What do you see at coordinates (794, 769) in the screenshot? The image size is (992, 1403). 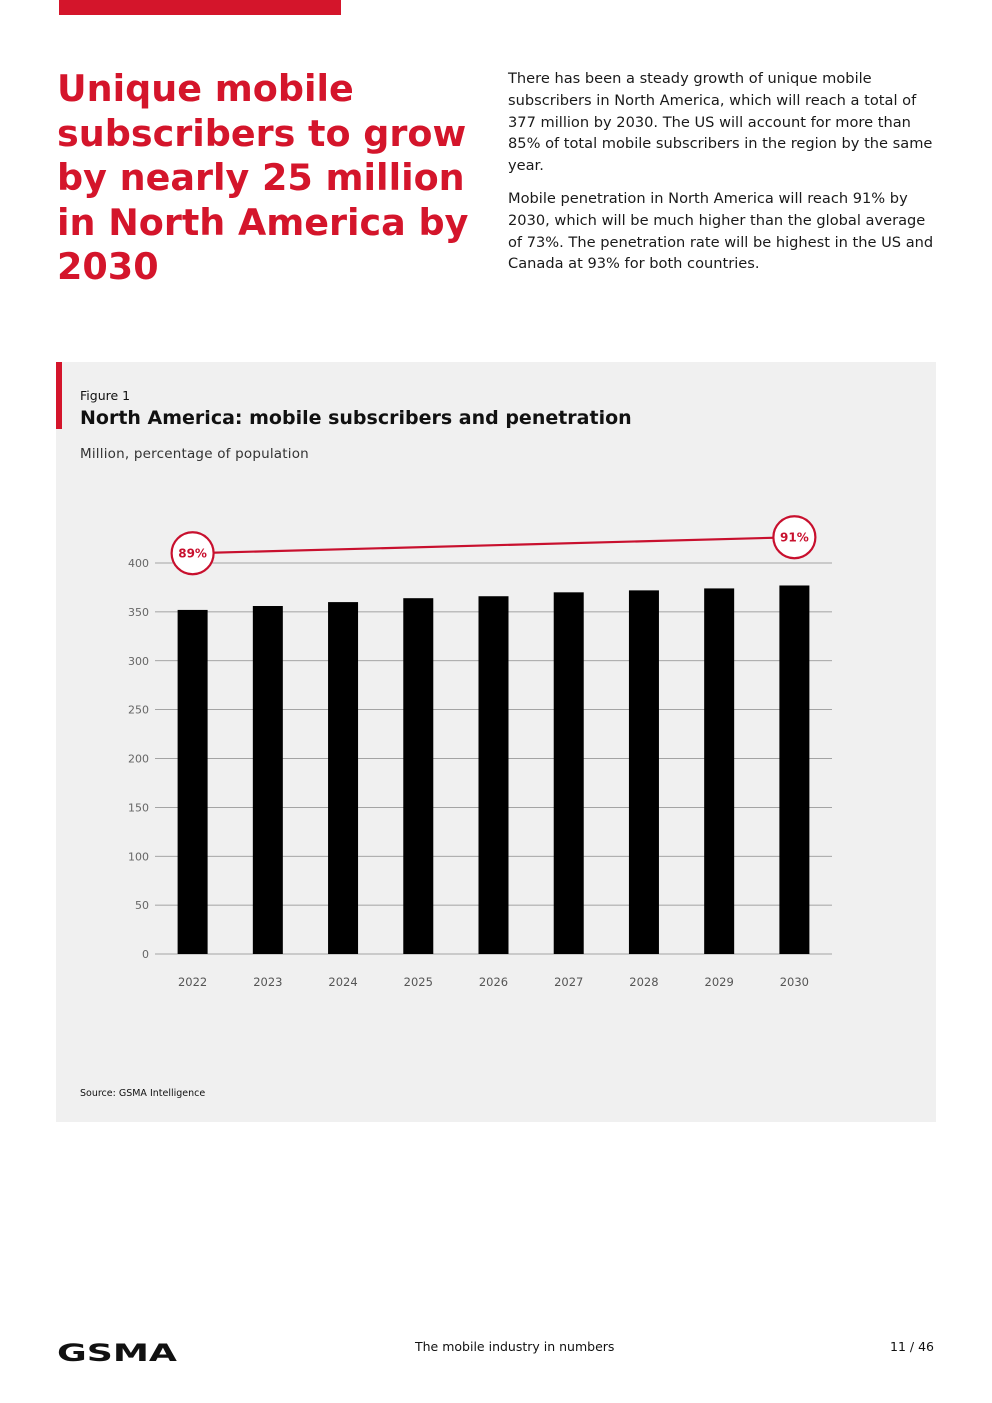 I see `bar-2030` at bounding box center [794, 769].